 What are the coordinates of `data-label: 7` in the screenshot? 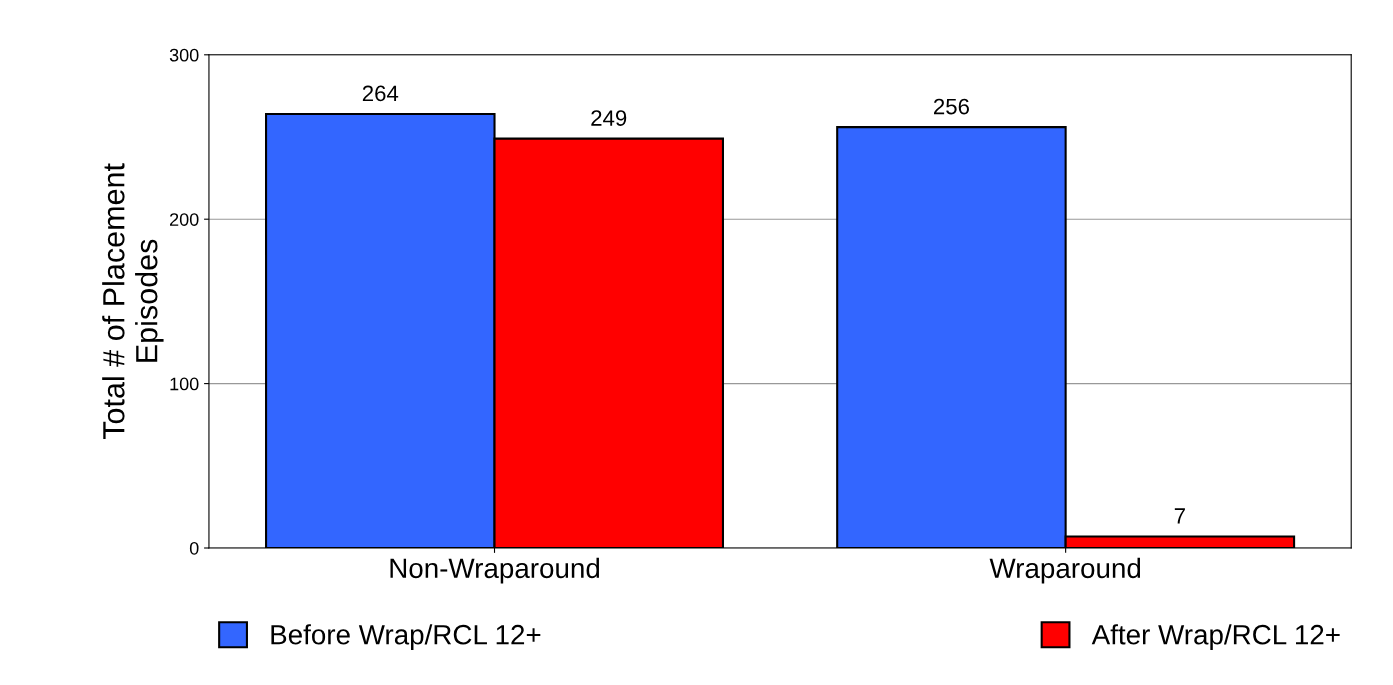 It's located at (1179, 516).